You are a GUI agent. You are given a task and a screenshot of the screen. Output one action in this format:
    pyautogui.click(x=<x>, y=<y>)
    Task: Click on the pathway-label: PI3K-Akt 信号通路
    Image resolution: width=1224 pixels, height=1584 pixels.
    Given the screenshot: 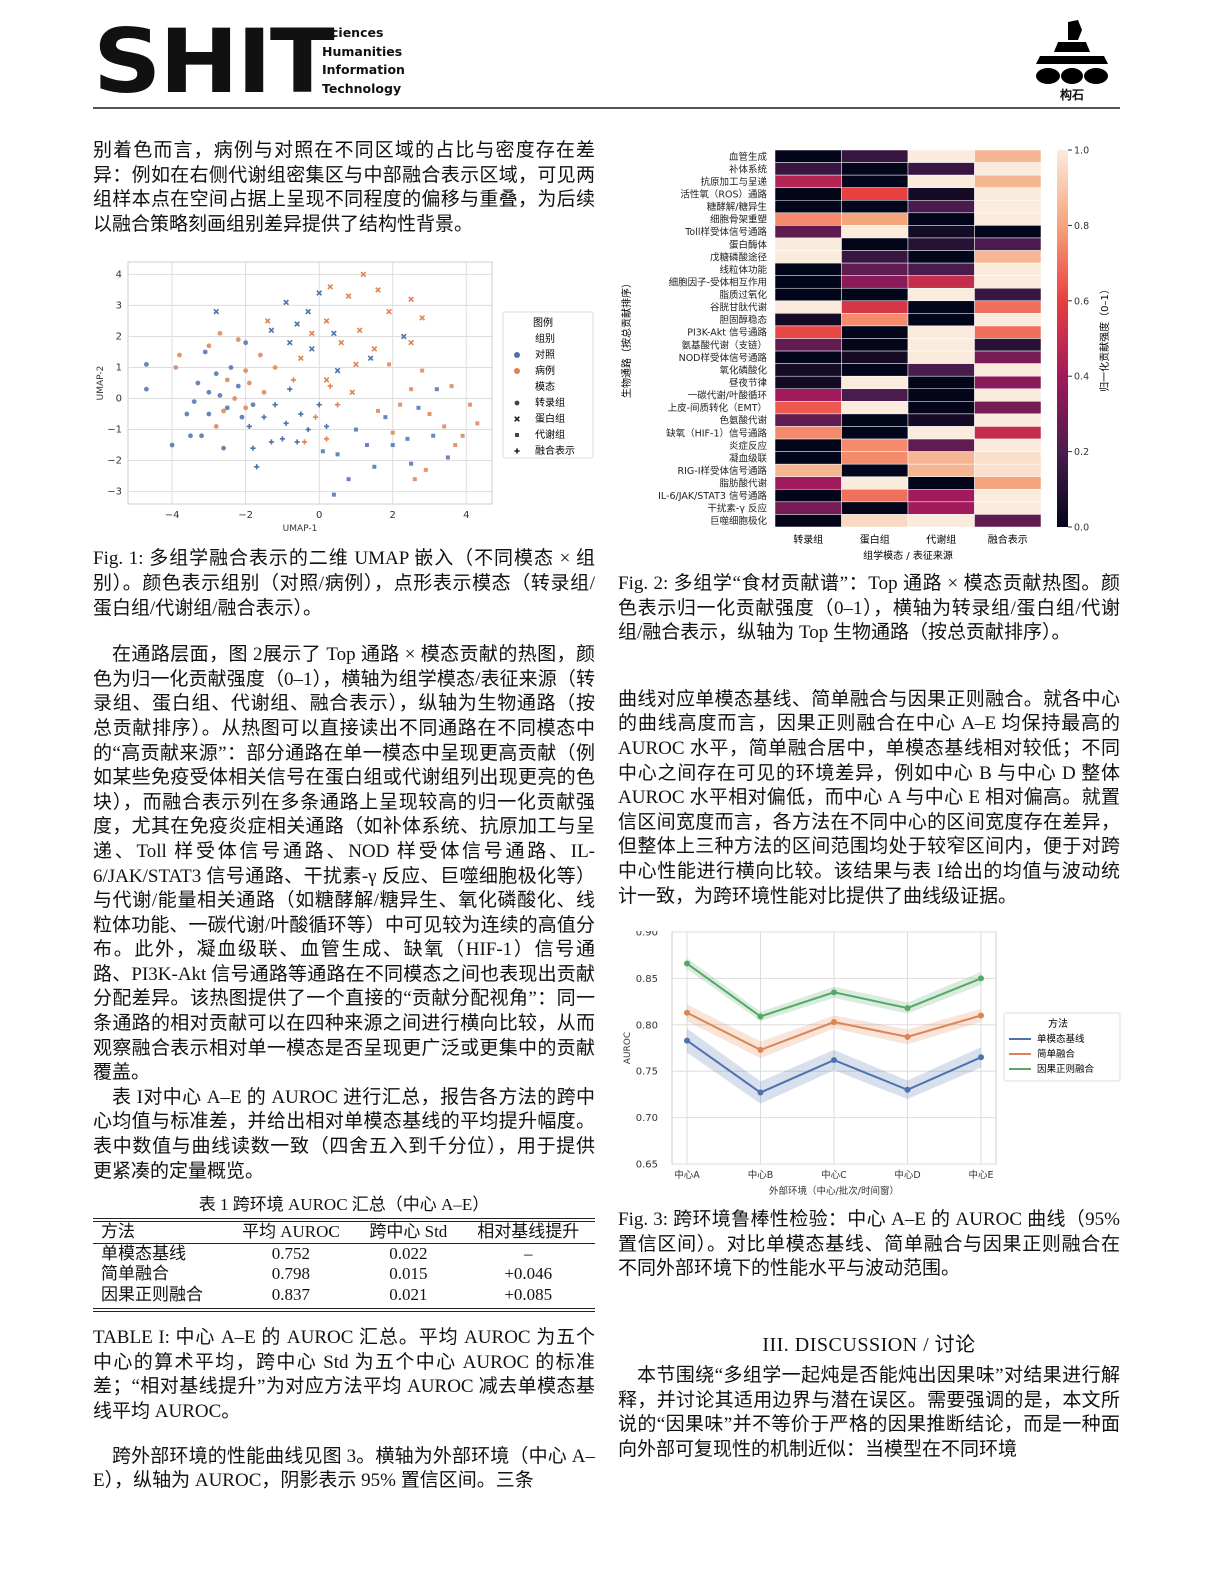 What is the action you would take?
    pyautogui.click(x=727, y=333)
    